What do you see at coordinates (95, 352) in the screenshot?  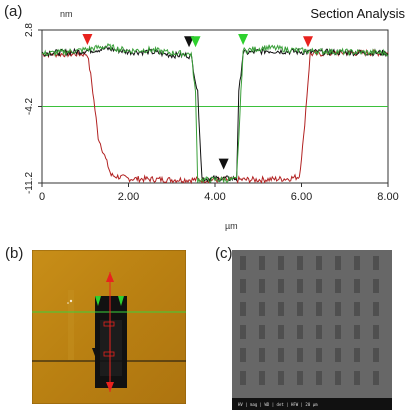 I see `black-marker` at bounding box center [95, 352].